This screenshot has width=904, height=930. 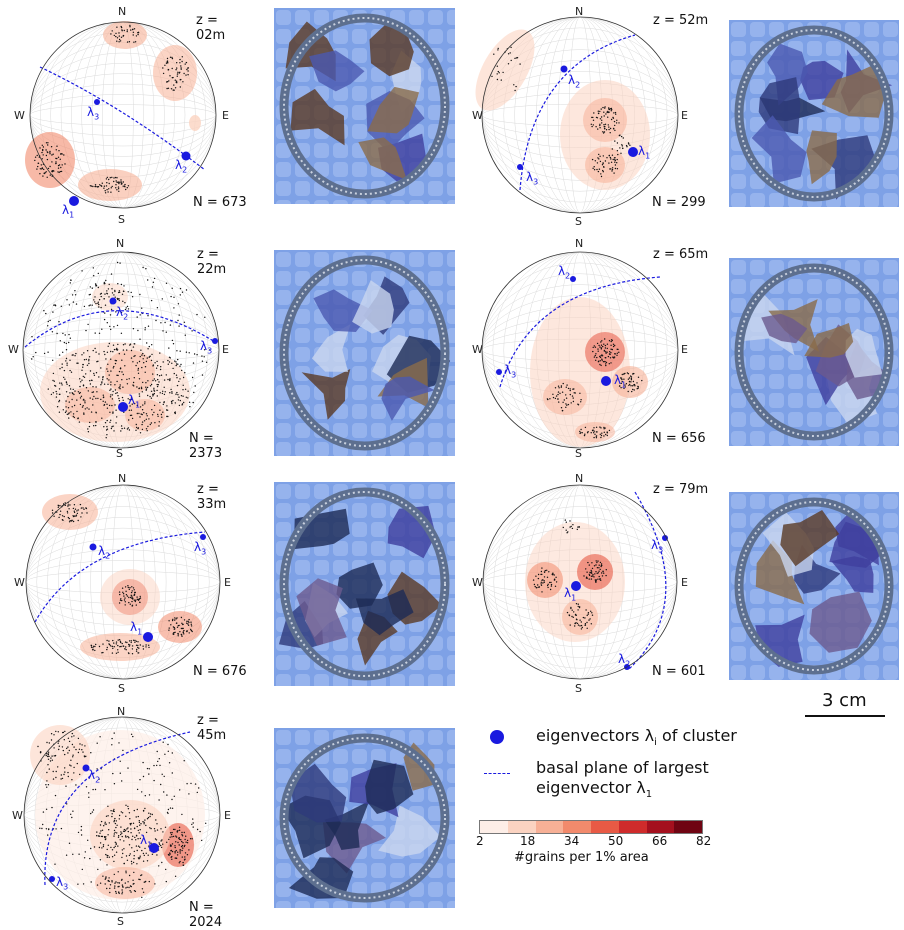 What do you see at coordinates (616, 841) in the screenshot?
I see `colorbar-tick-label: 50` at bounding box center [616, 841].